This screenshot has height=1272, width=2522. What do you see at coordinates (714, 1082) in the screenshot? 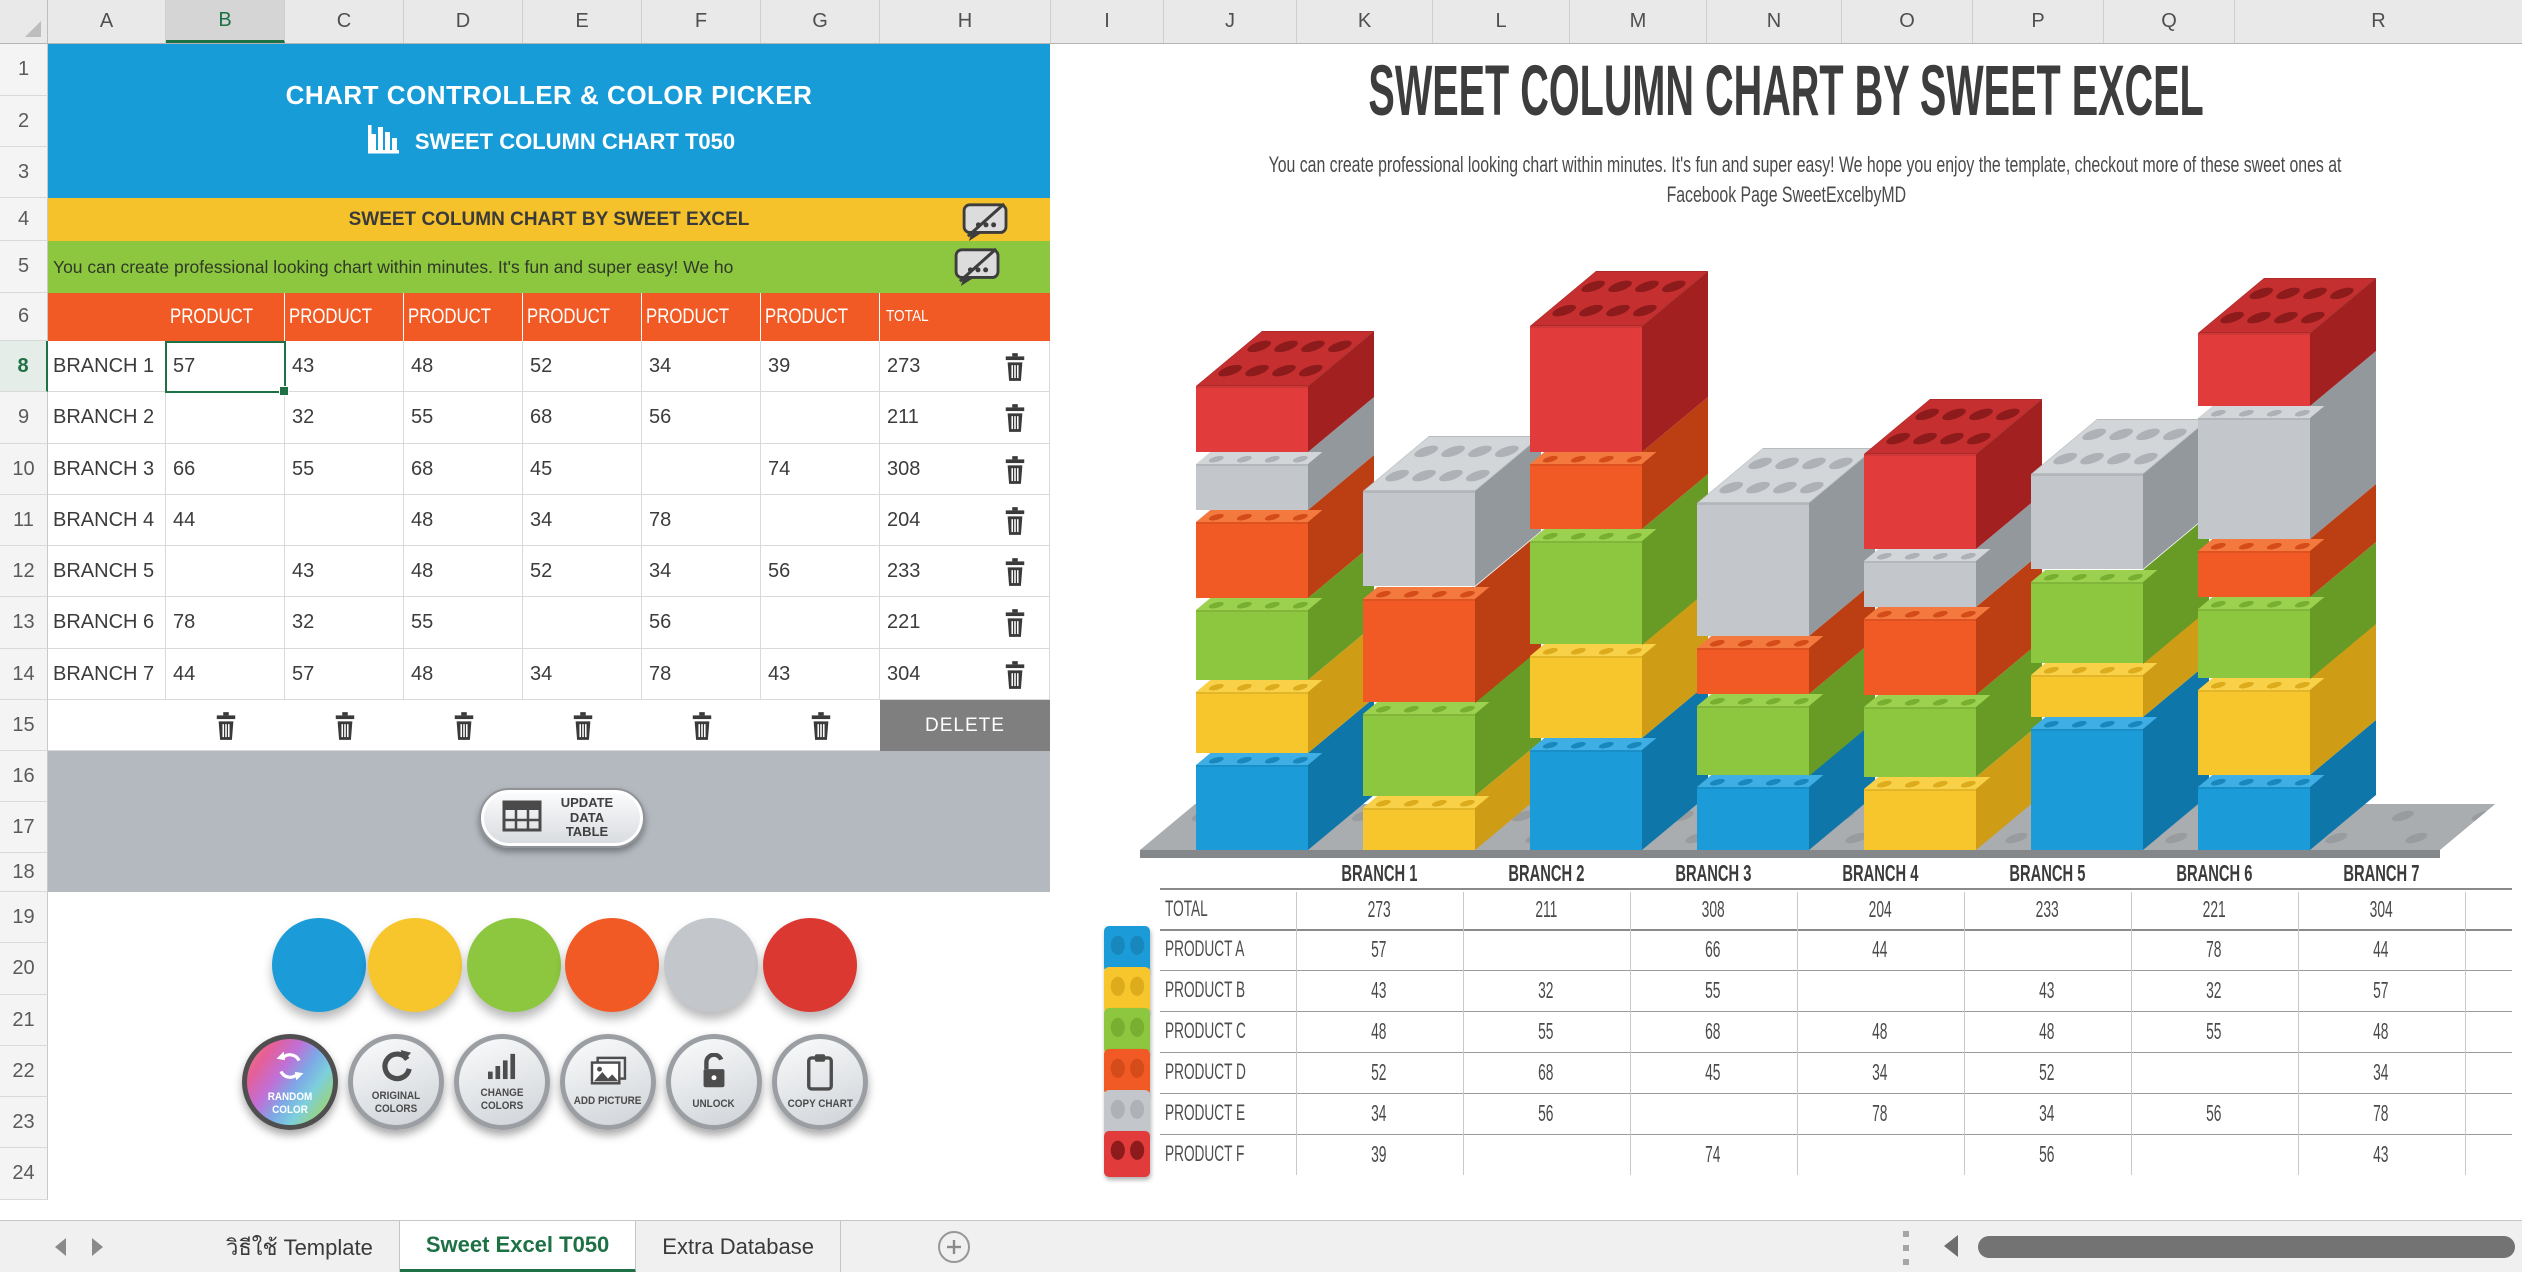
I see `unlock-button: UNLOCK` at bounding box center [714, 1082].